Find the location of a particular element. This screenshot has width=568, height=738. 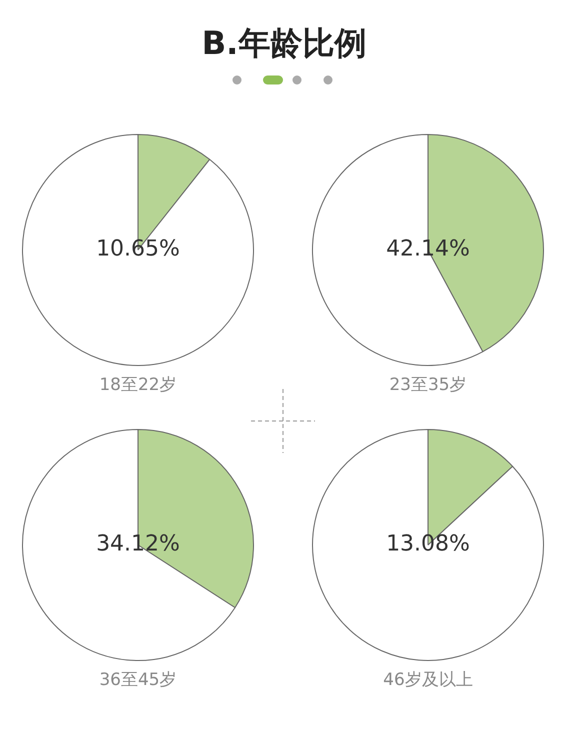

text: 36至45岁 is located at coordinates (138, 680).